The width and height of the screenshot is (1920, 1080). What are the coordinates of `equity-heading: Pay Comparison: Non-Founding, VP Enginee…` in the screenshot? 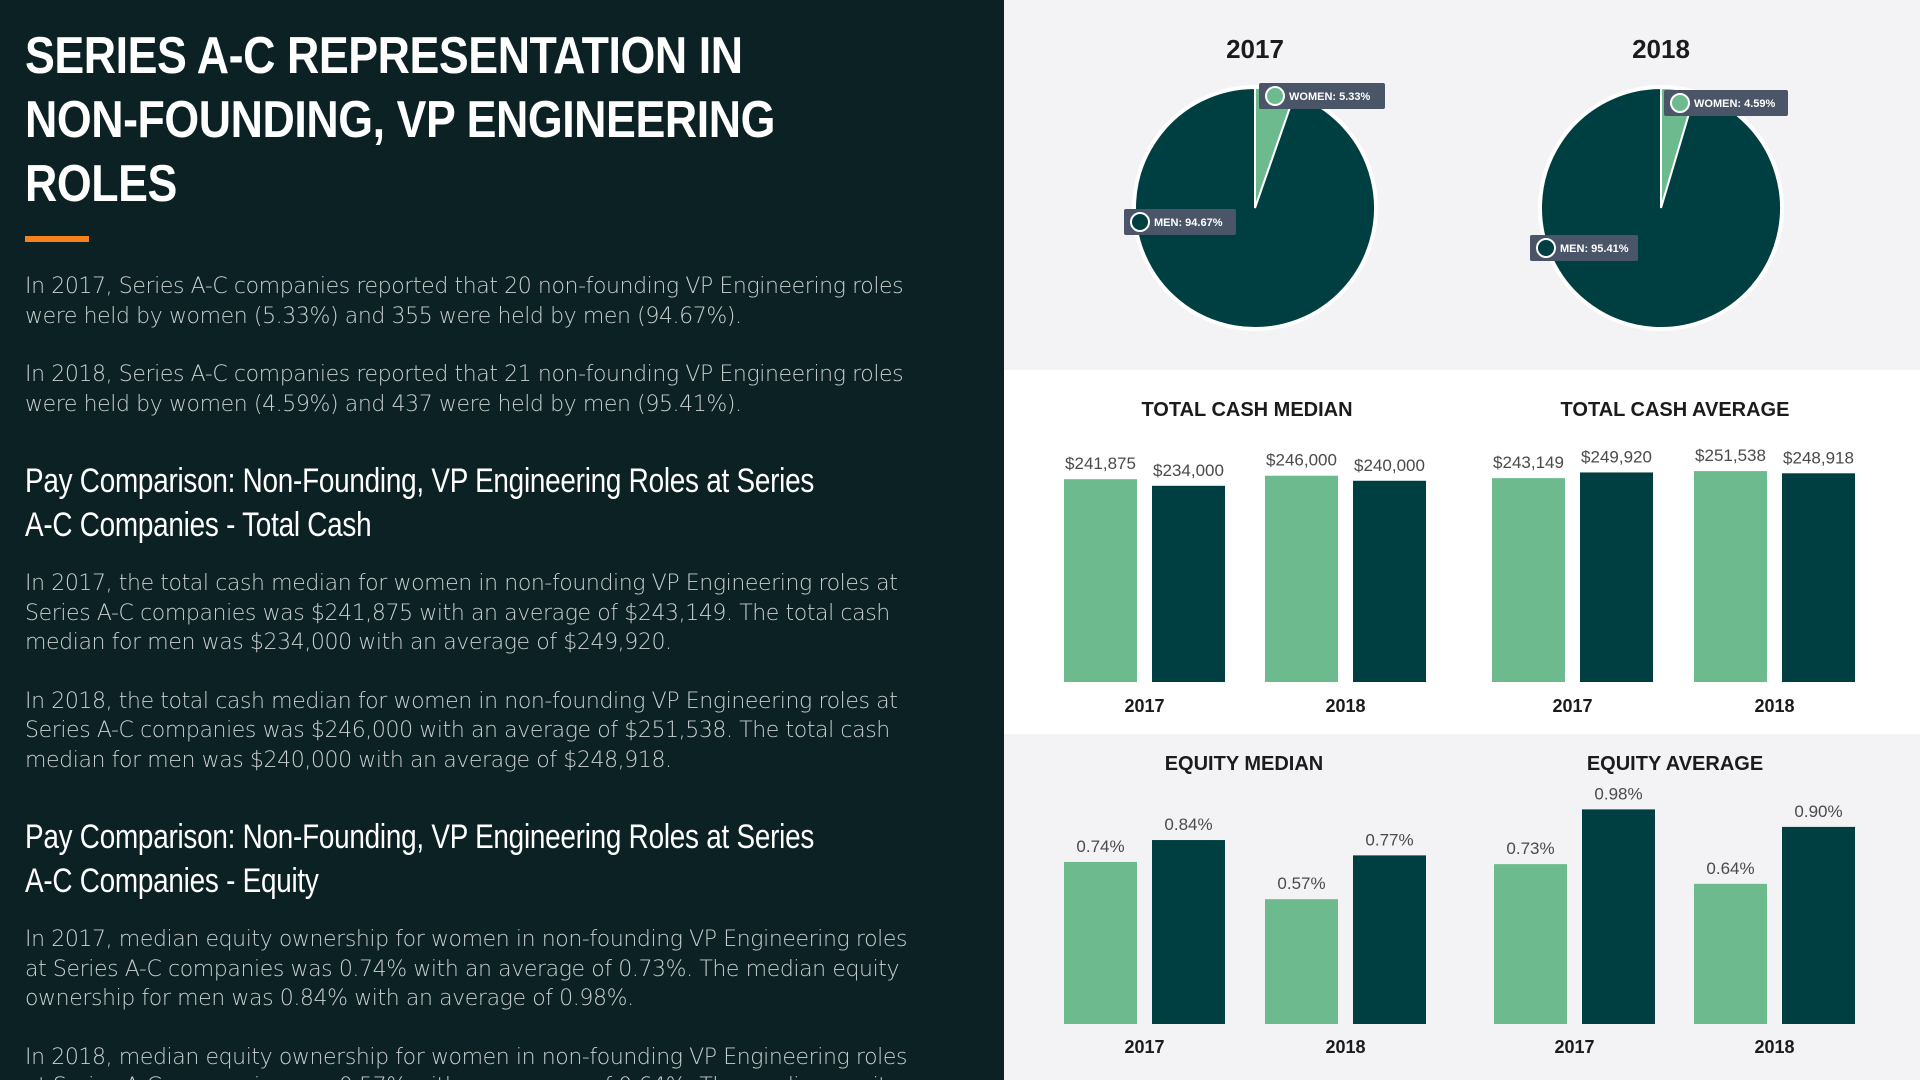 It's located at (420, 859).